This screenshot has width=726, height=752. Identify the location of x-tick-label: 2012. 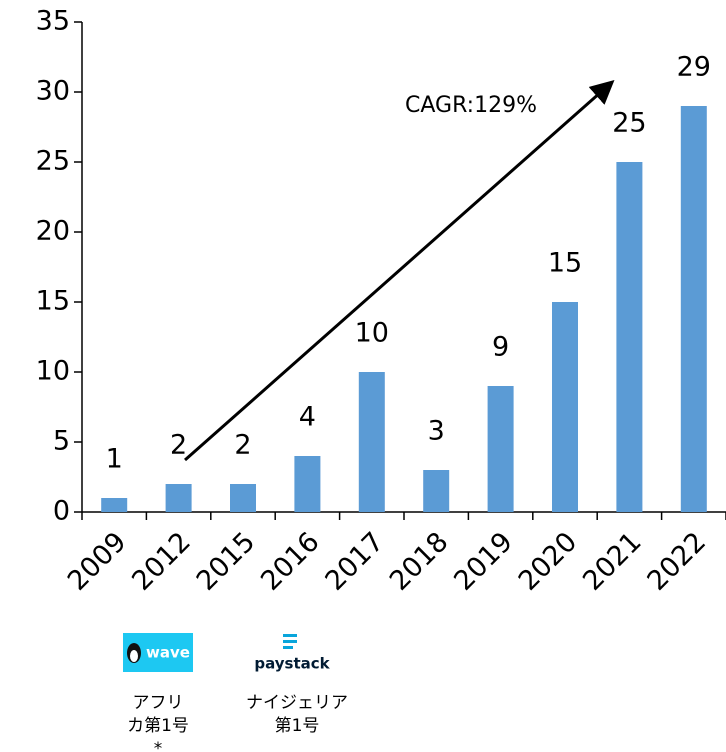
(161, 561).